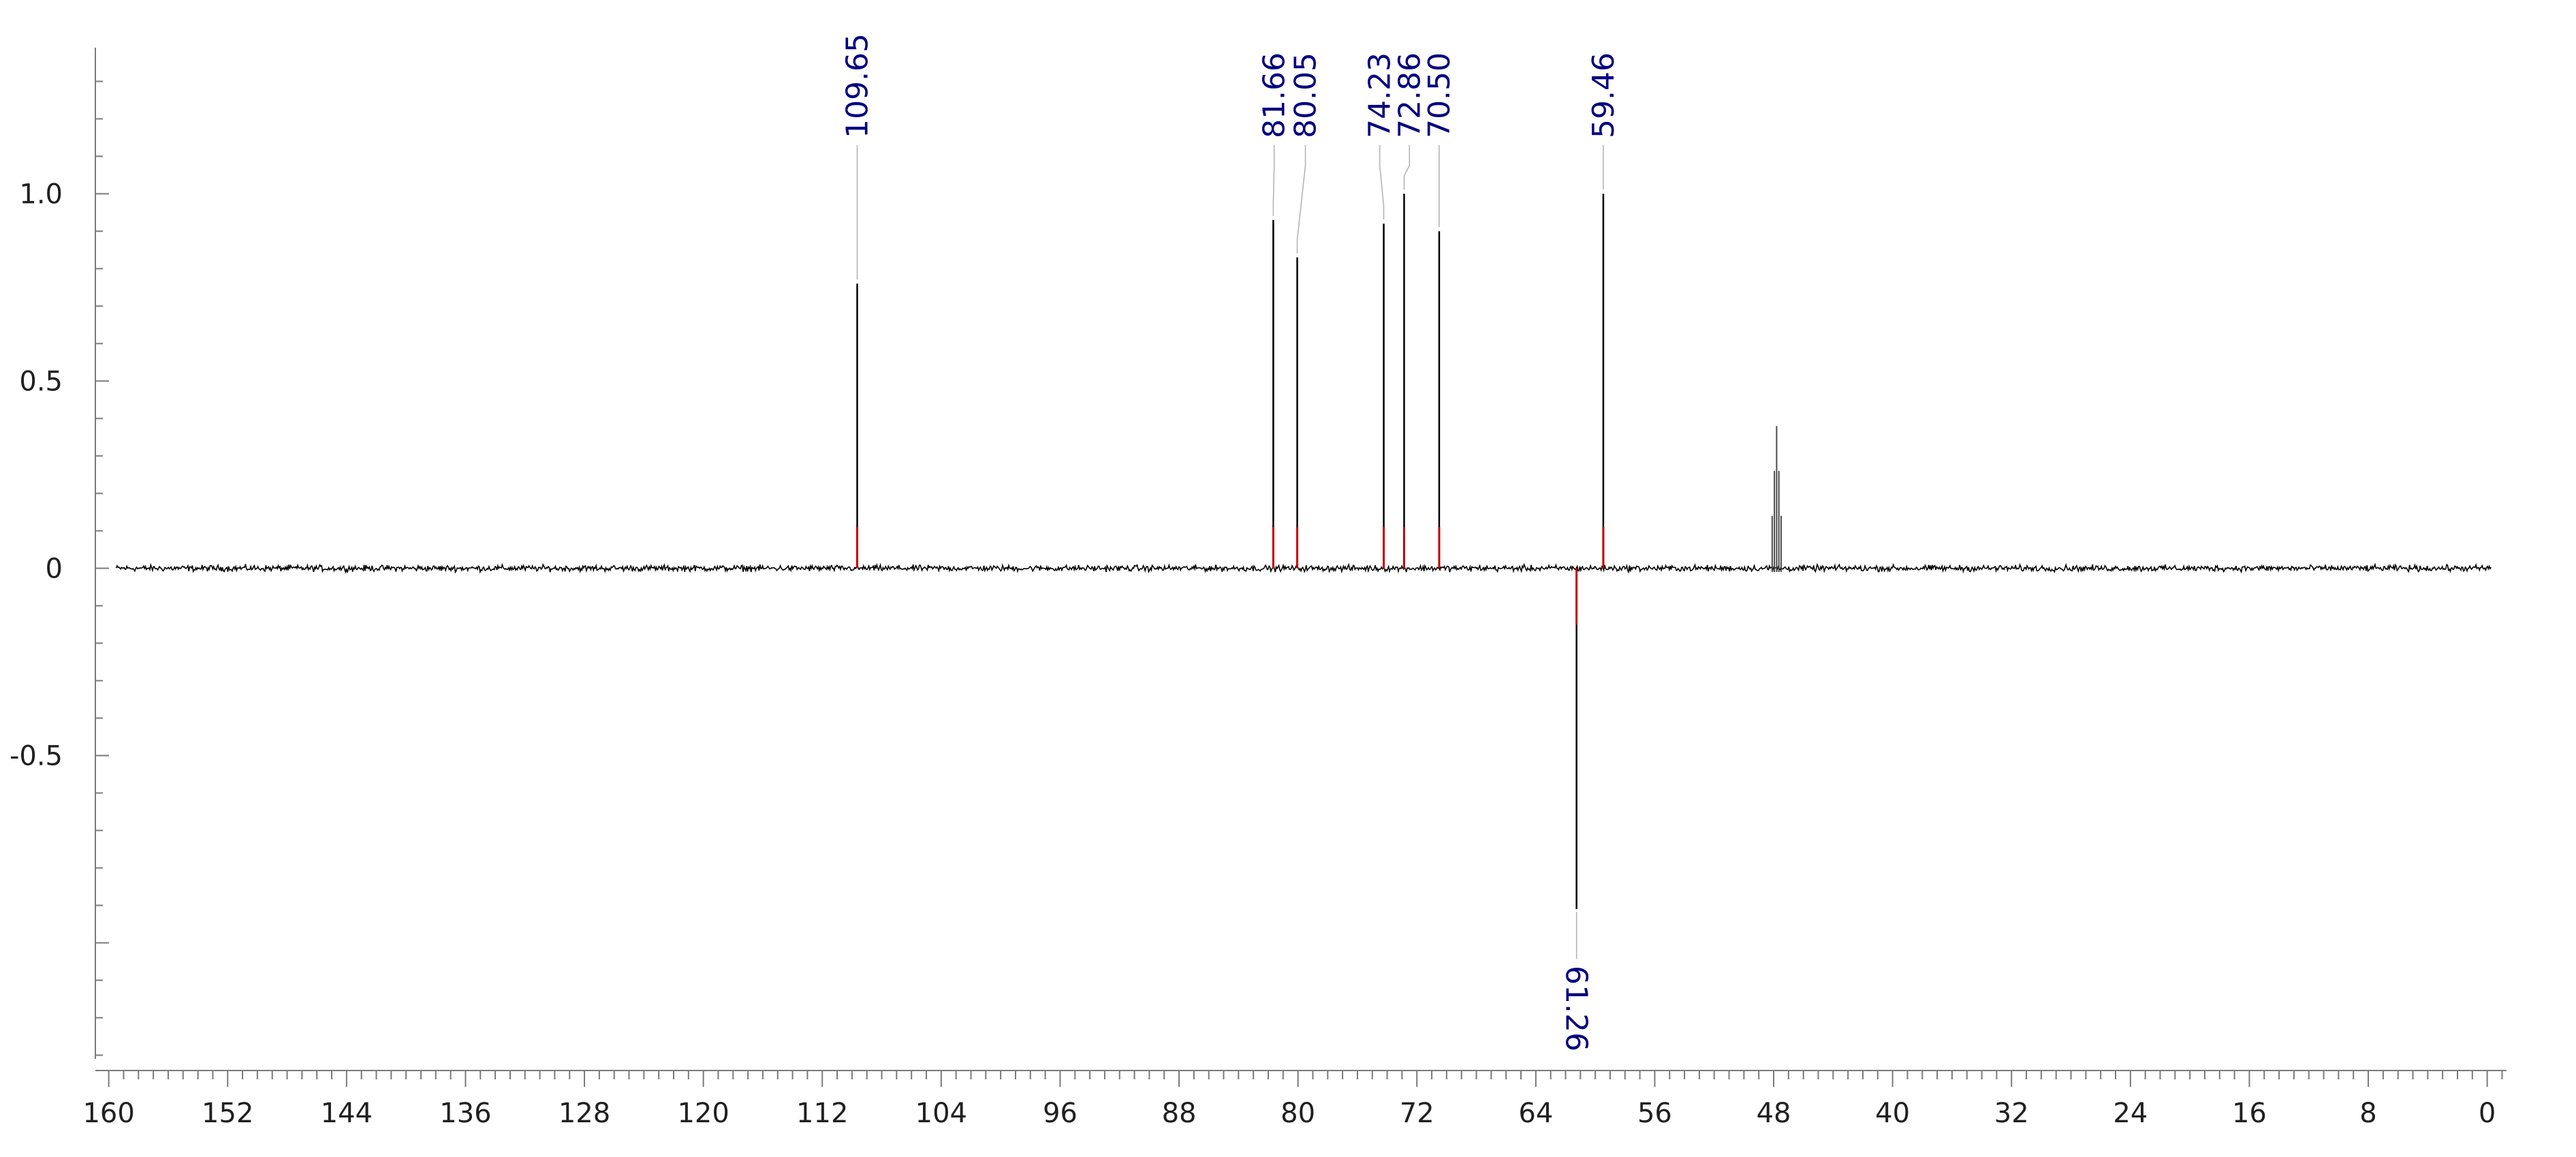  I want to click on y-tick-label: 1.0, so click(41, 194).